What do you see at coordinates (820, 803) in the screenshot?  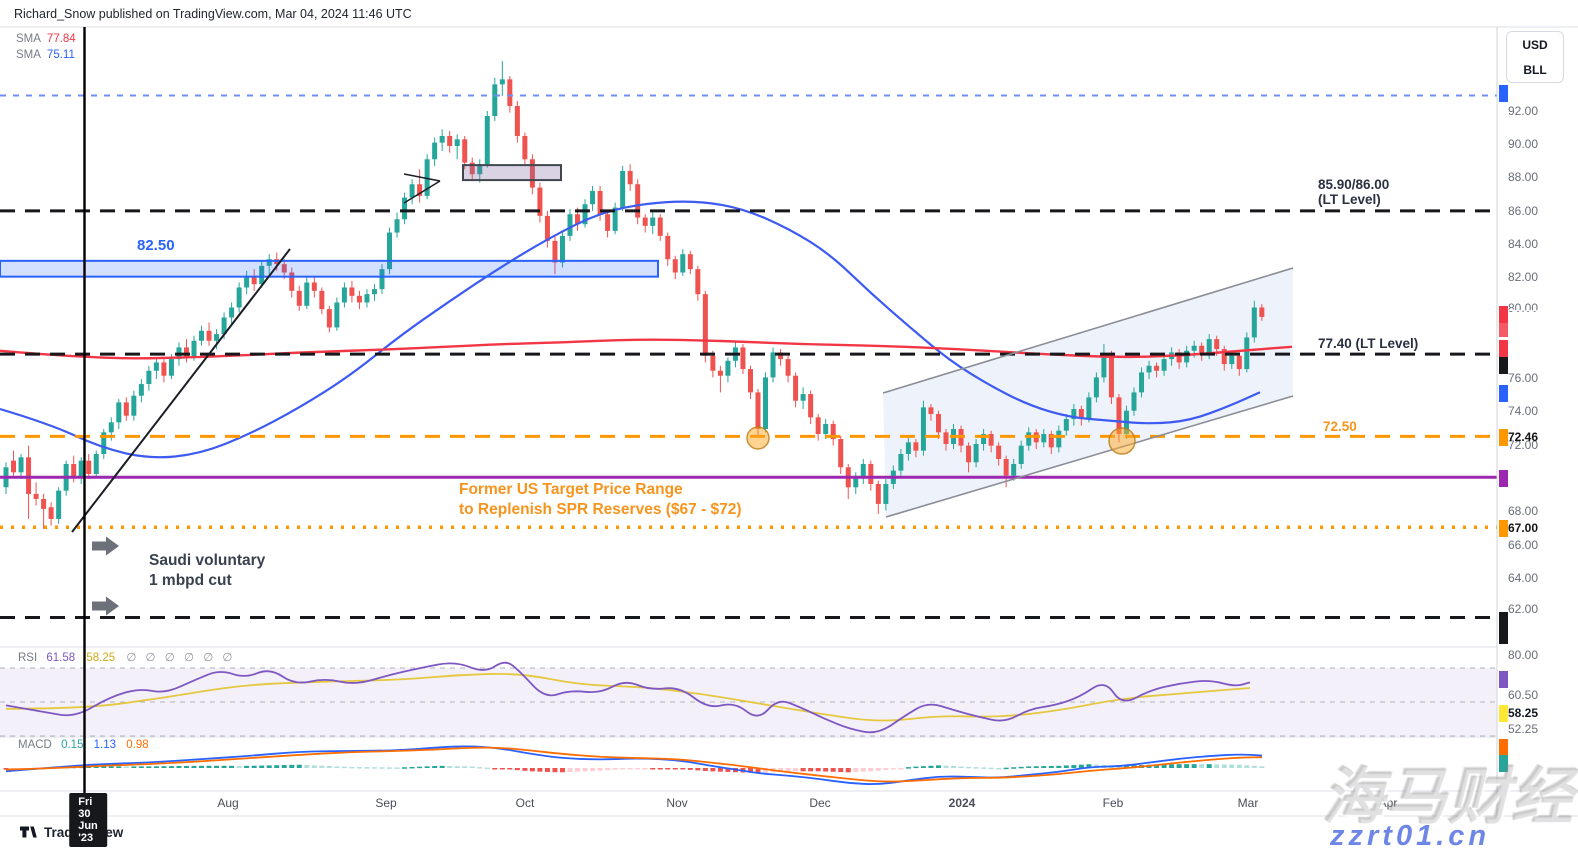 I see `time-axis-label-dec: Dec` at bounding box center [820, 803].